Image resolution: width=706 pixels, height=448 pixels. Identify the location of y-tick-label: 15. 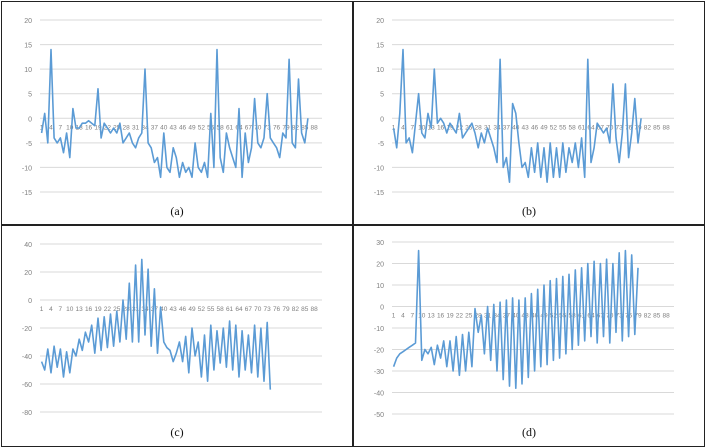
(28, 46).